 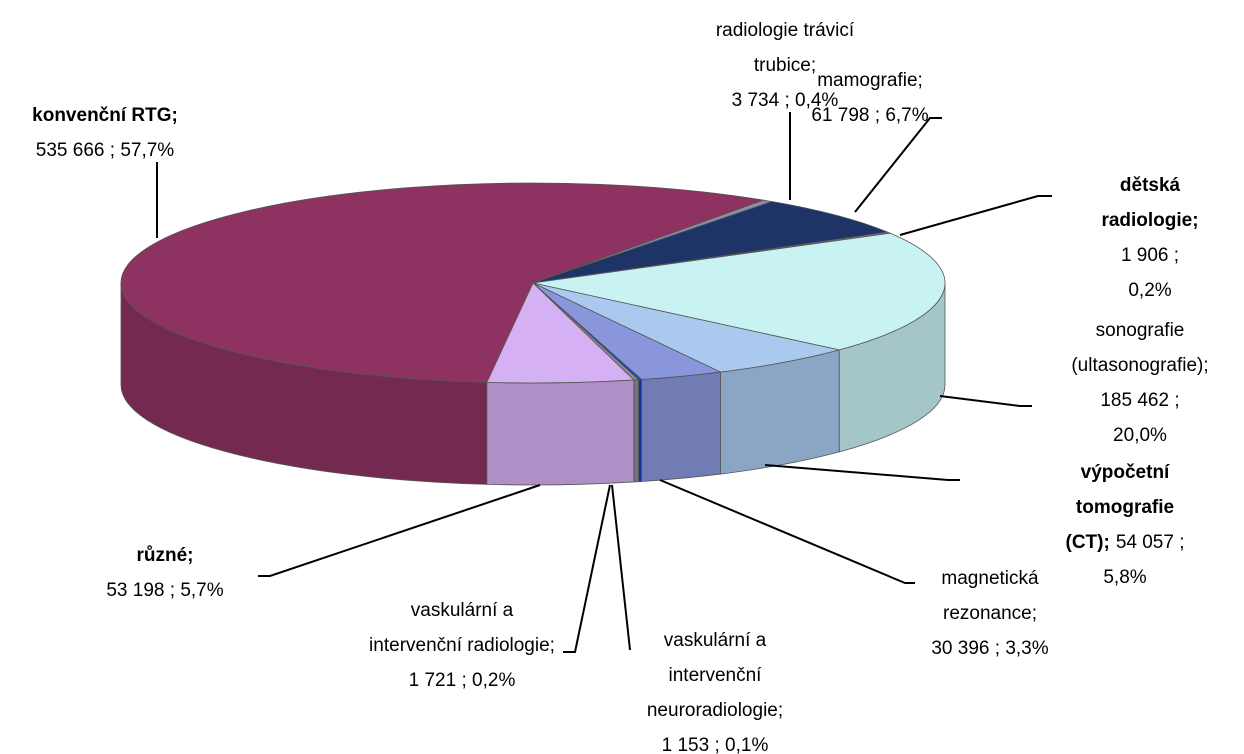 What do you see at coordinates (462, 680) in the screenshot?
I see `value-label: 1 721 ; 0,2%` at bounding box center [462, 680].